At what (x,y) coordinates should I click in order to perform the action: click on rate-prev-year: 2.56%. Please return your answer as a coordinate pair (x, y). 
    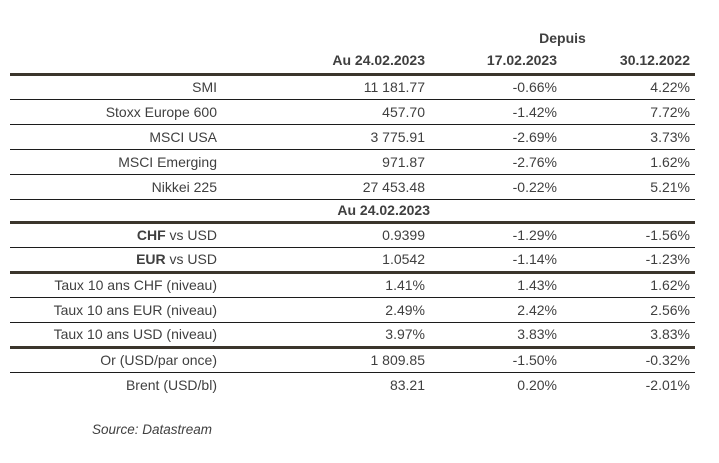
    Looking at the image, I should click on (628, 310).